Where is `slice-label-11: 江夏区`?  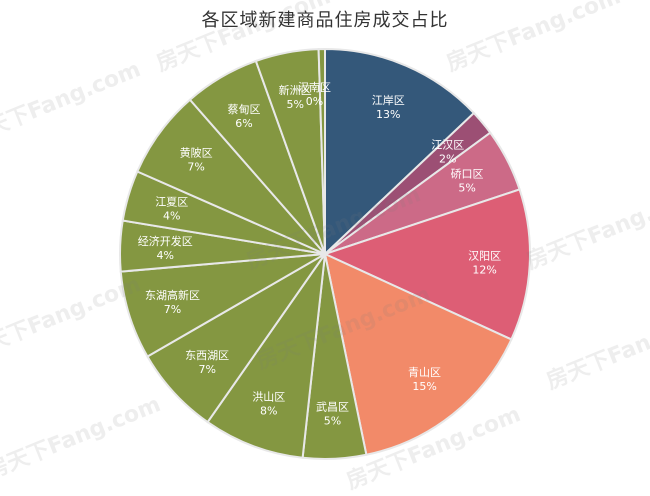 slice-label-11: 江夏区 is located at coordinates (171, 201).